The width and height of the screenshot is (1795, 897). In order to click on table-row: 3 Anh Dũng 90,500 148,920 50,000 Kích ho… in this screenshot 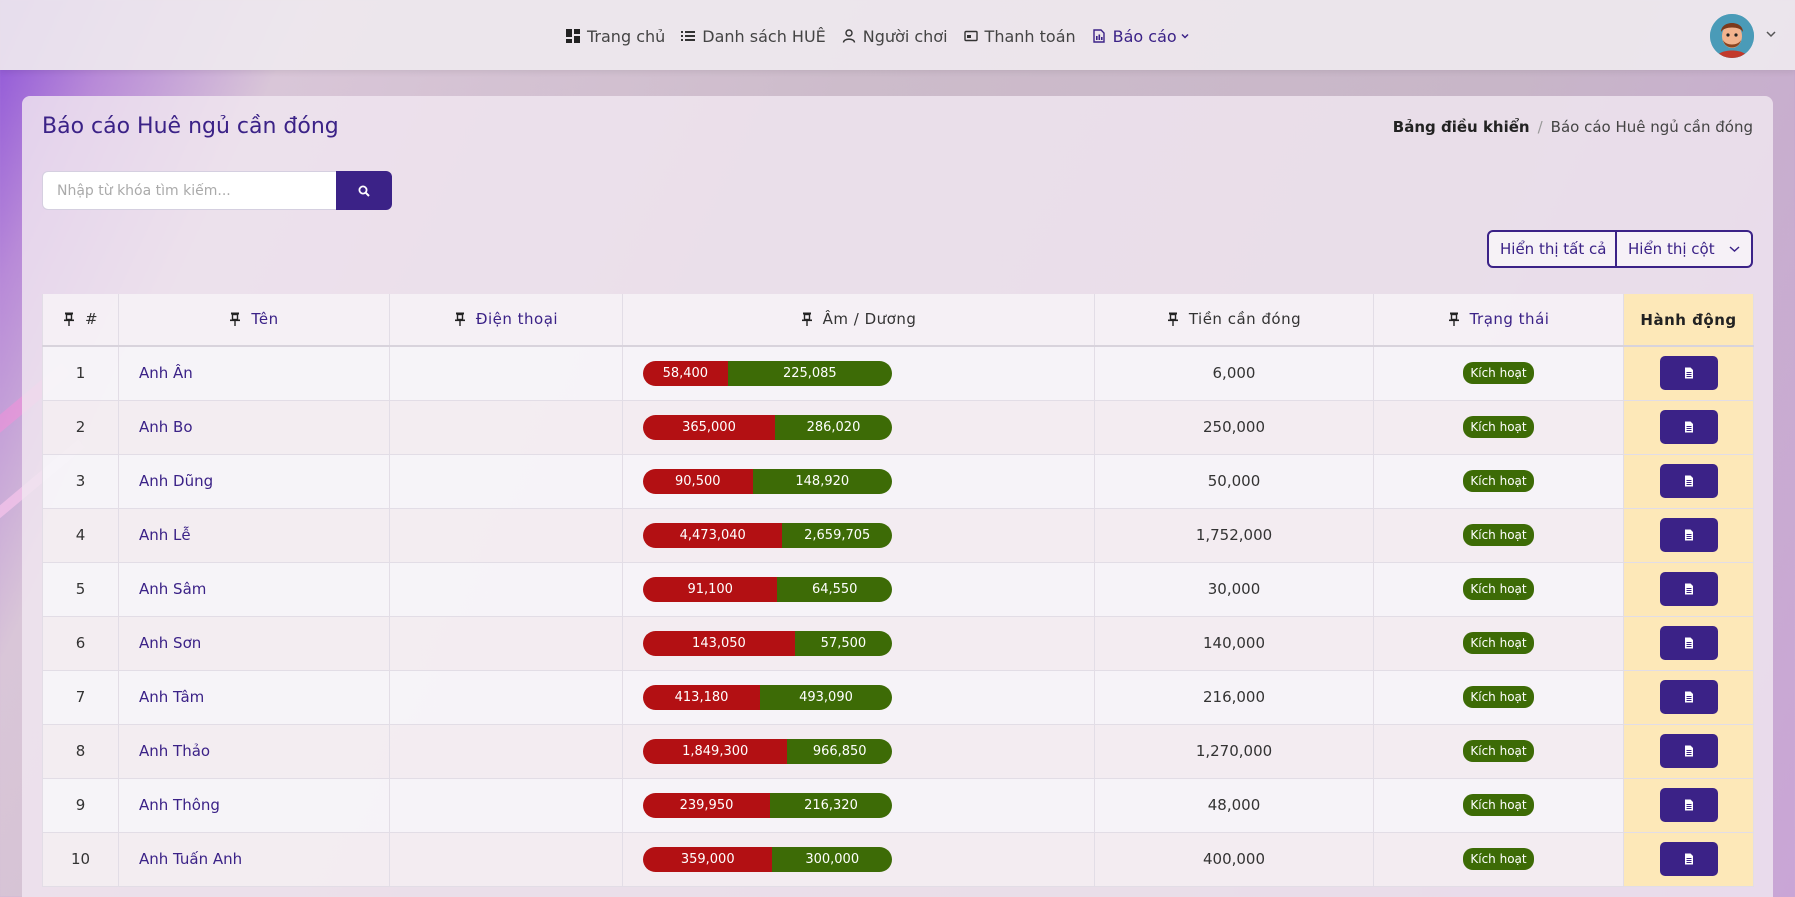, I will do `click(898, 481)`.